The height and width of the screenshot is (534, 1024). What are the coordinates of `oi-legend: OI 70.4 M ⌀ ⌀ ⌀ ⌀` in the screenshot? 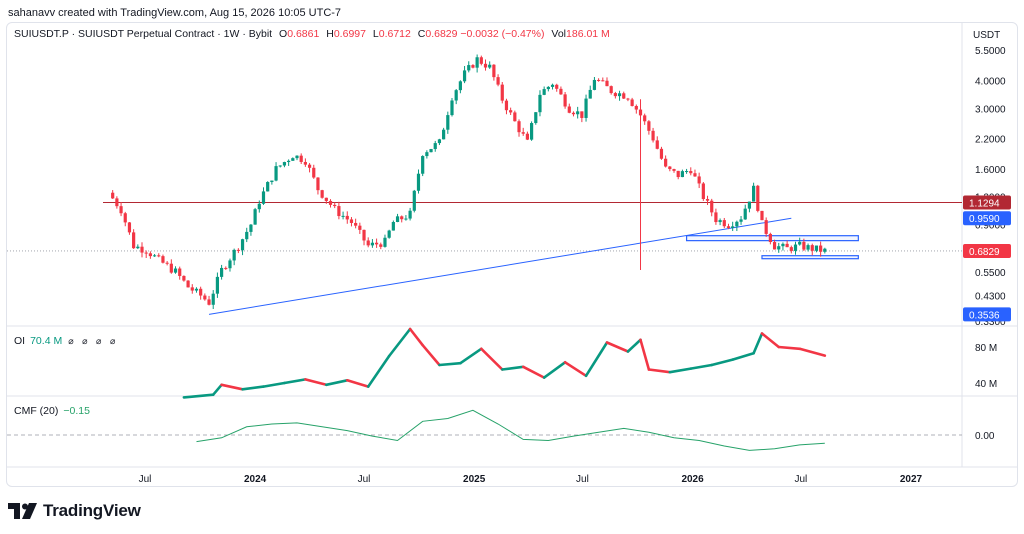 It's located at (66, 341).